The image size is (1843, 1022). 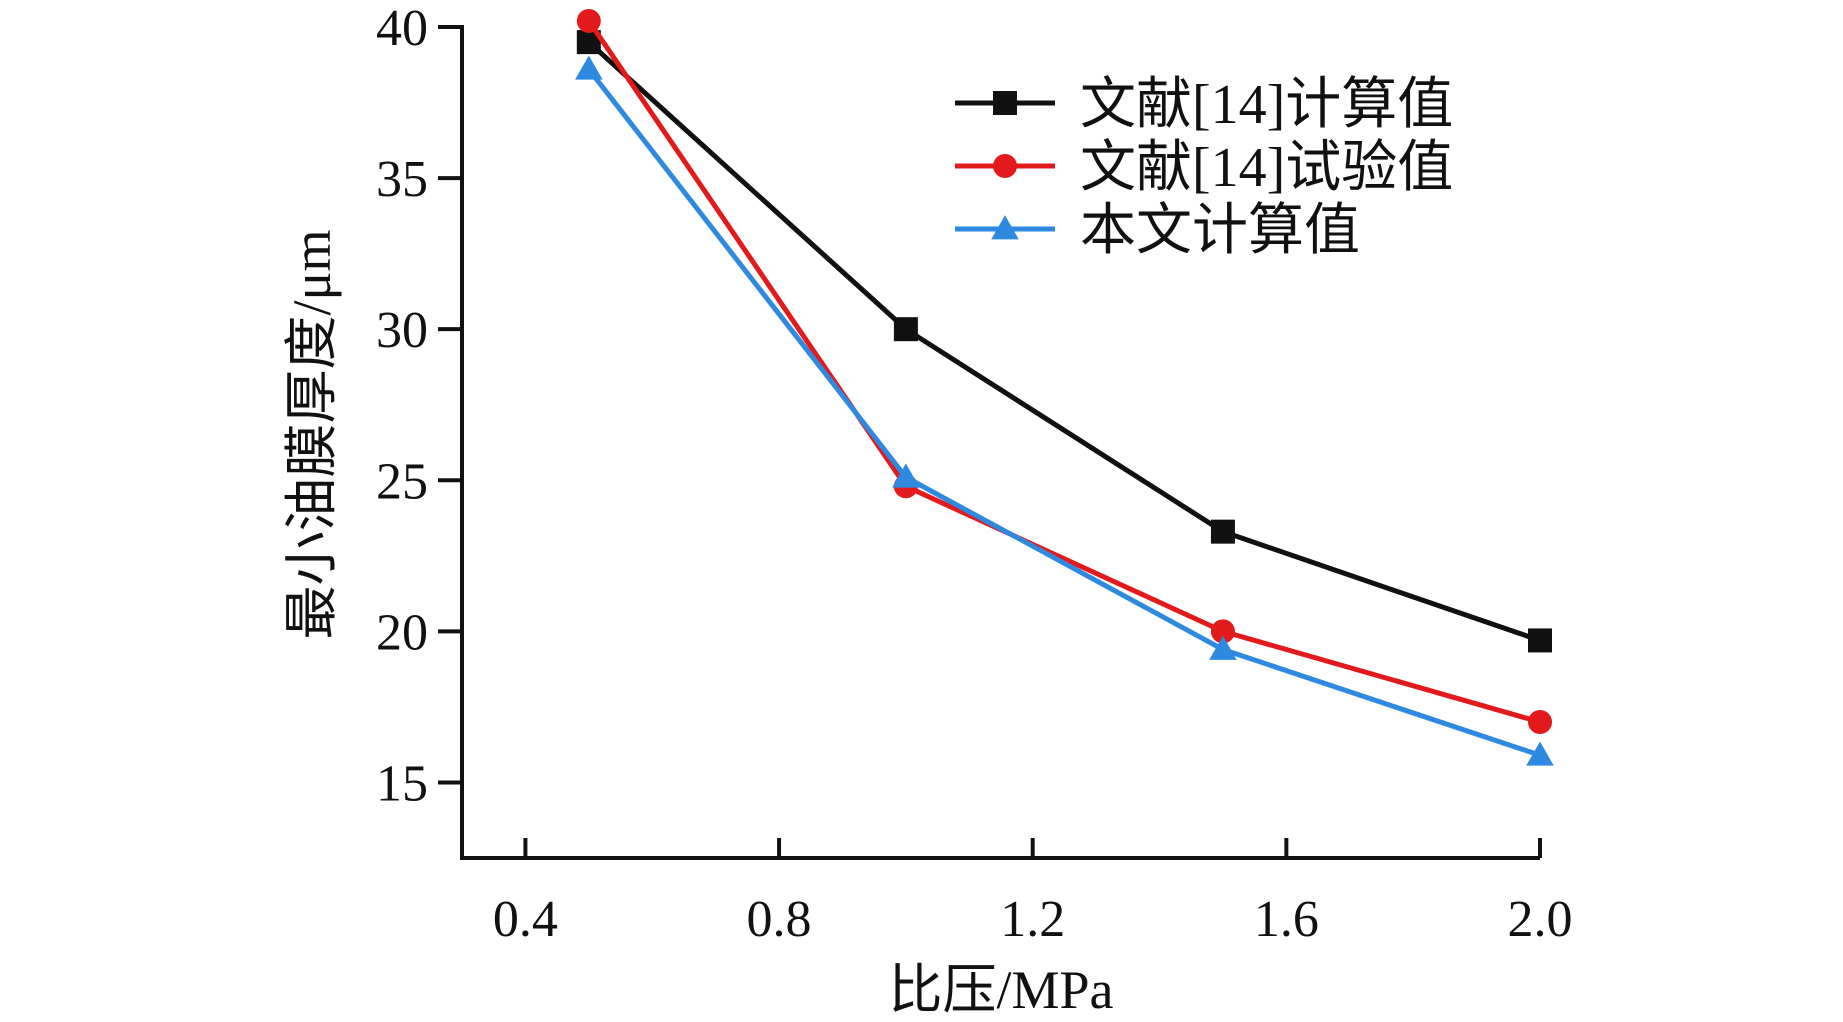 What do you see at coordinates (1266, 168) in the screenshot?
I see `legend-label: 文献[14]试验值` at bounding box center [1266, 168].